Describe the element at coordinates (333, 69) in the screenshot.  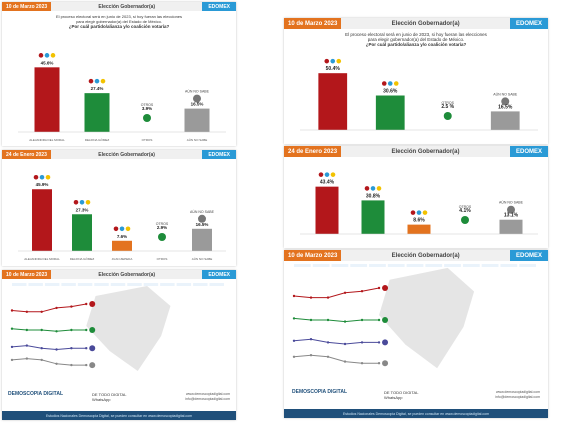
I see `value-label: 50.4%` at that location.